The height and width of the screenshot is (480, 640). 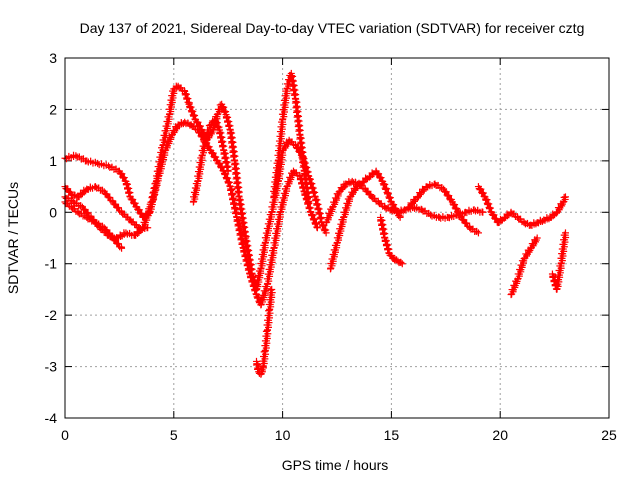 What do you see at coordinates (335, 465) in the screenshot?
I see `x-axis-label: GPS time / hours` at bounding box center [335, 465].